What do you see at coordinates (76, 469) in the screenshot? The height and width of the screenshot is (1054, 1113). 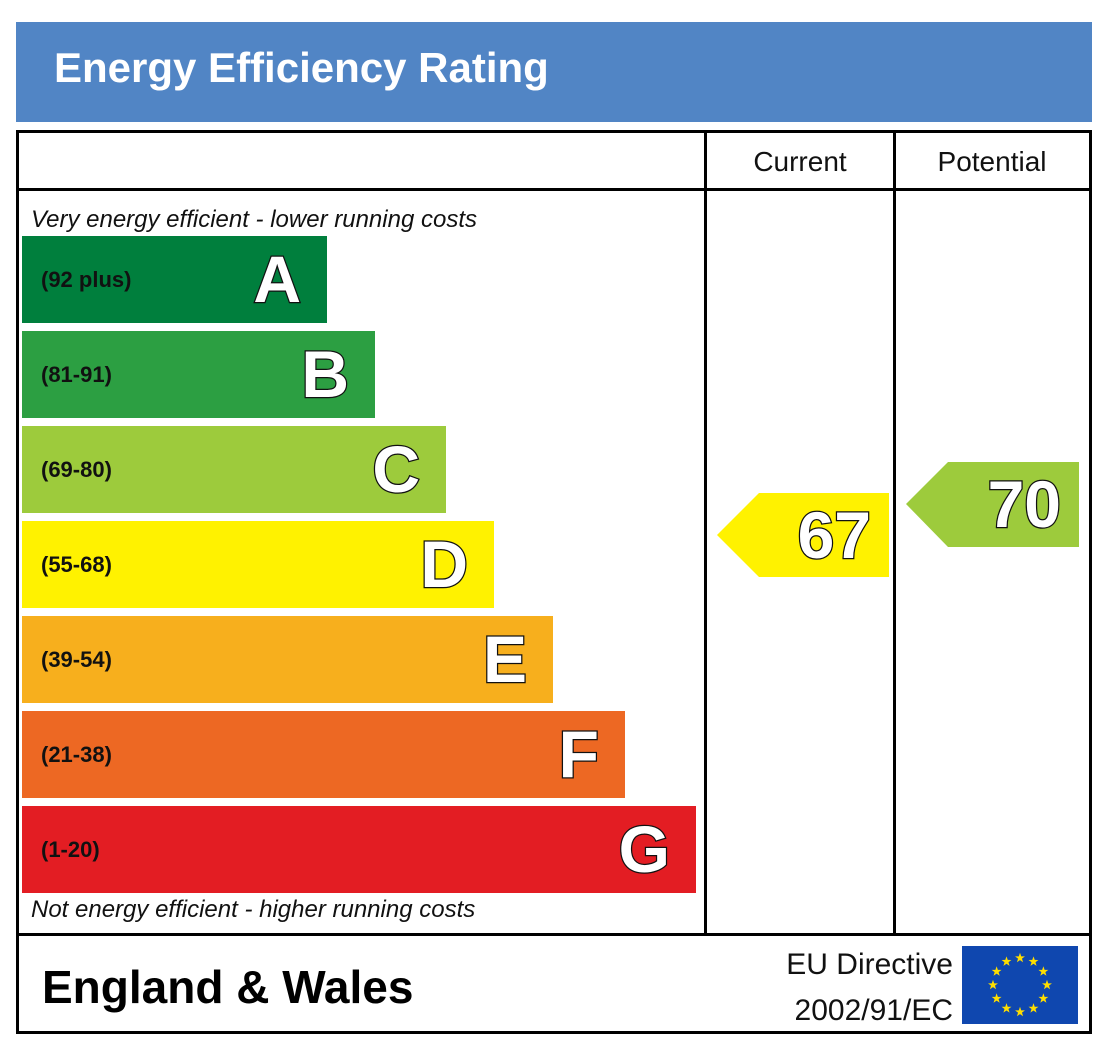 I see `band-c-range: (69-80)` at bounding box center [76, 469].